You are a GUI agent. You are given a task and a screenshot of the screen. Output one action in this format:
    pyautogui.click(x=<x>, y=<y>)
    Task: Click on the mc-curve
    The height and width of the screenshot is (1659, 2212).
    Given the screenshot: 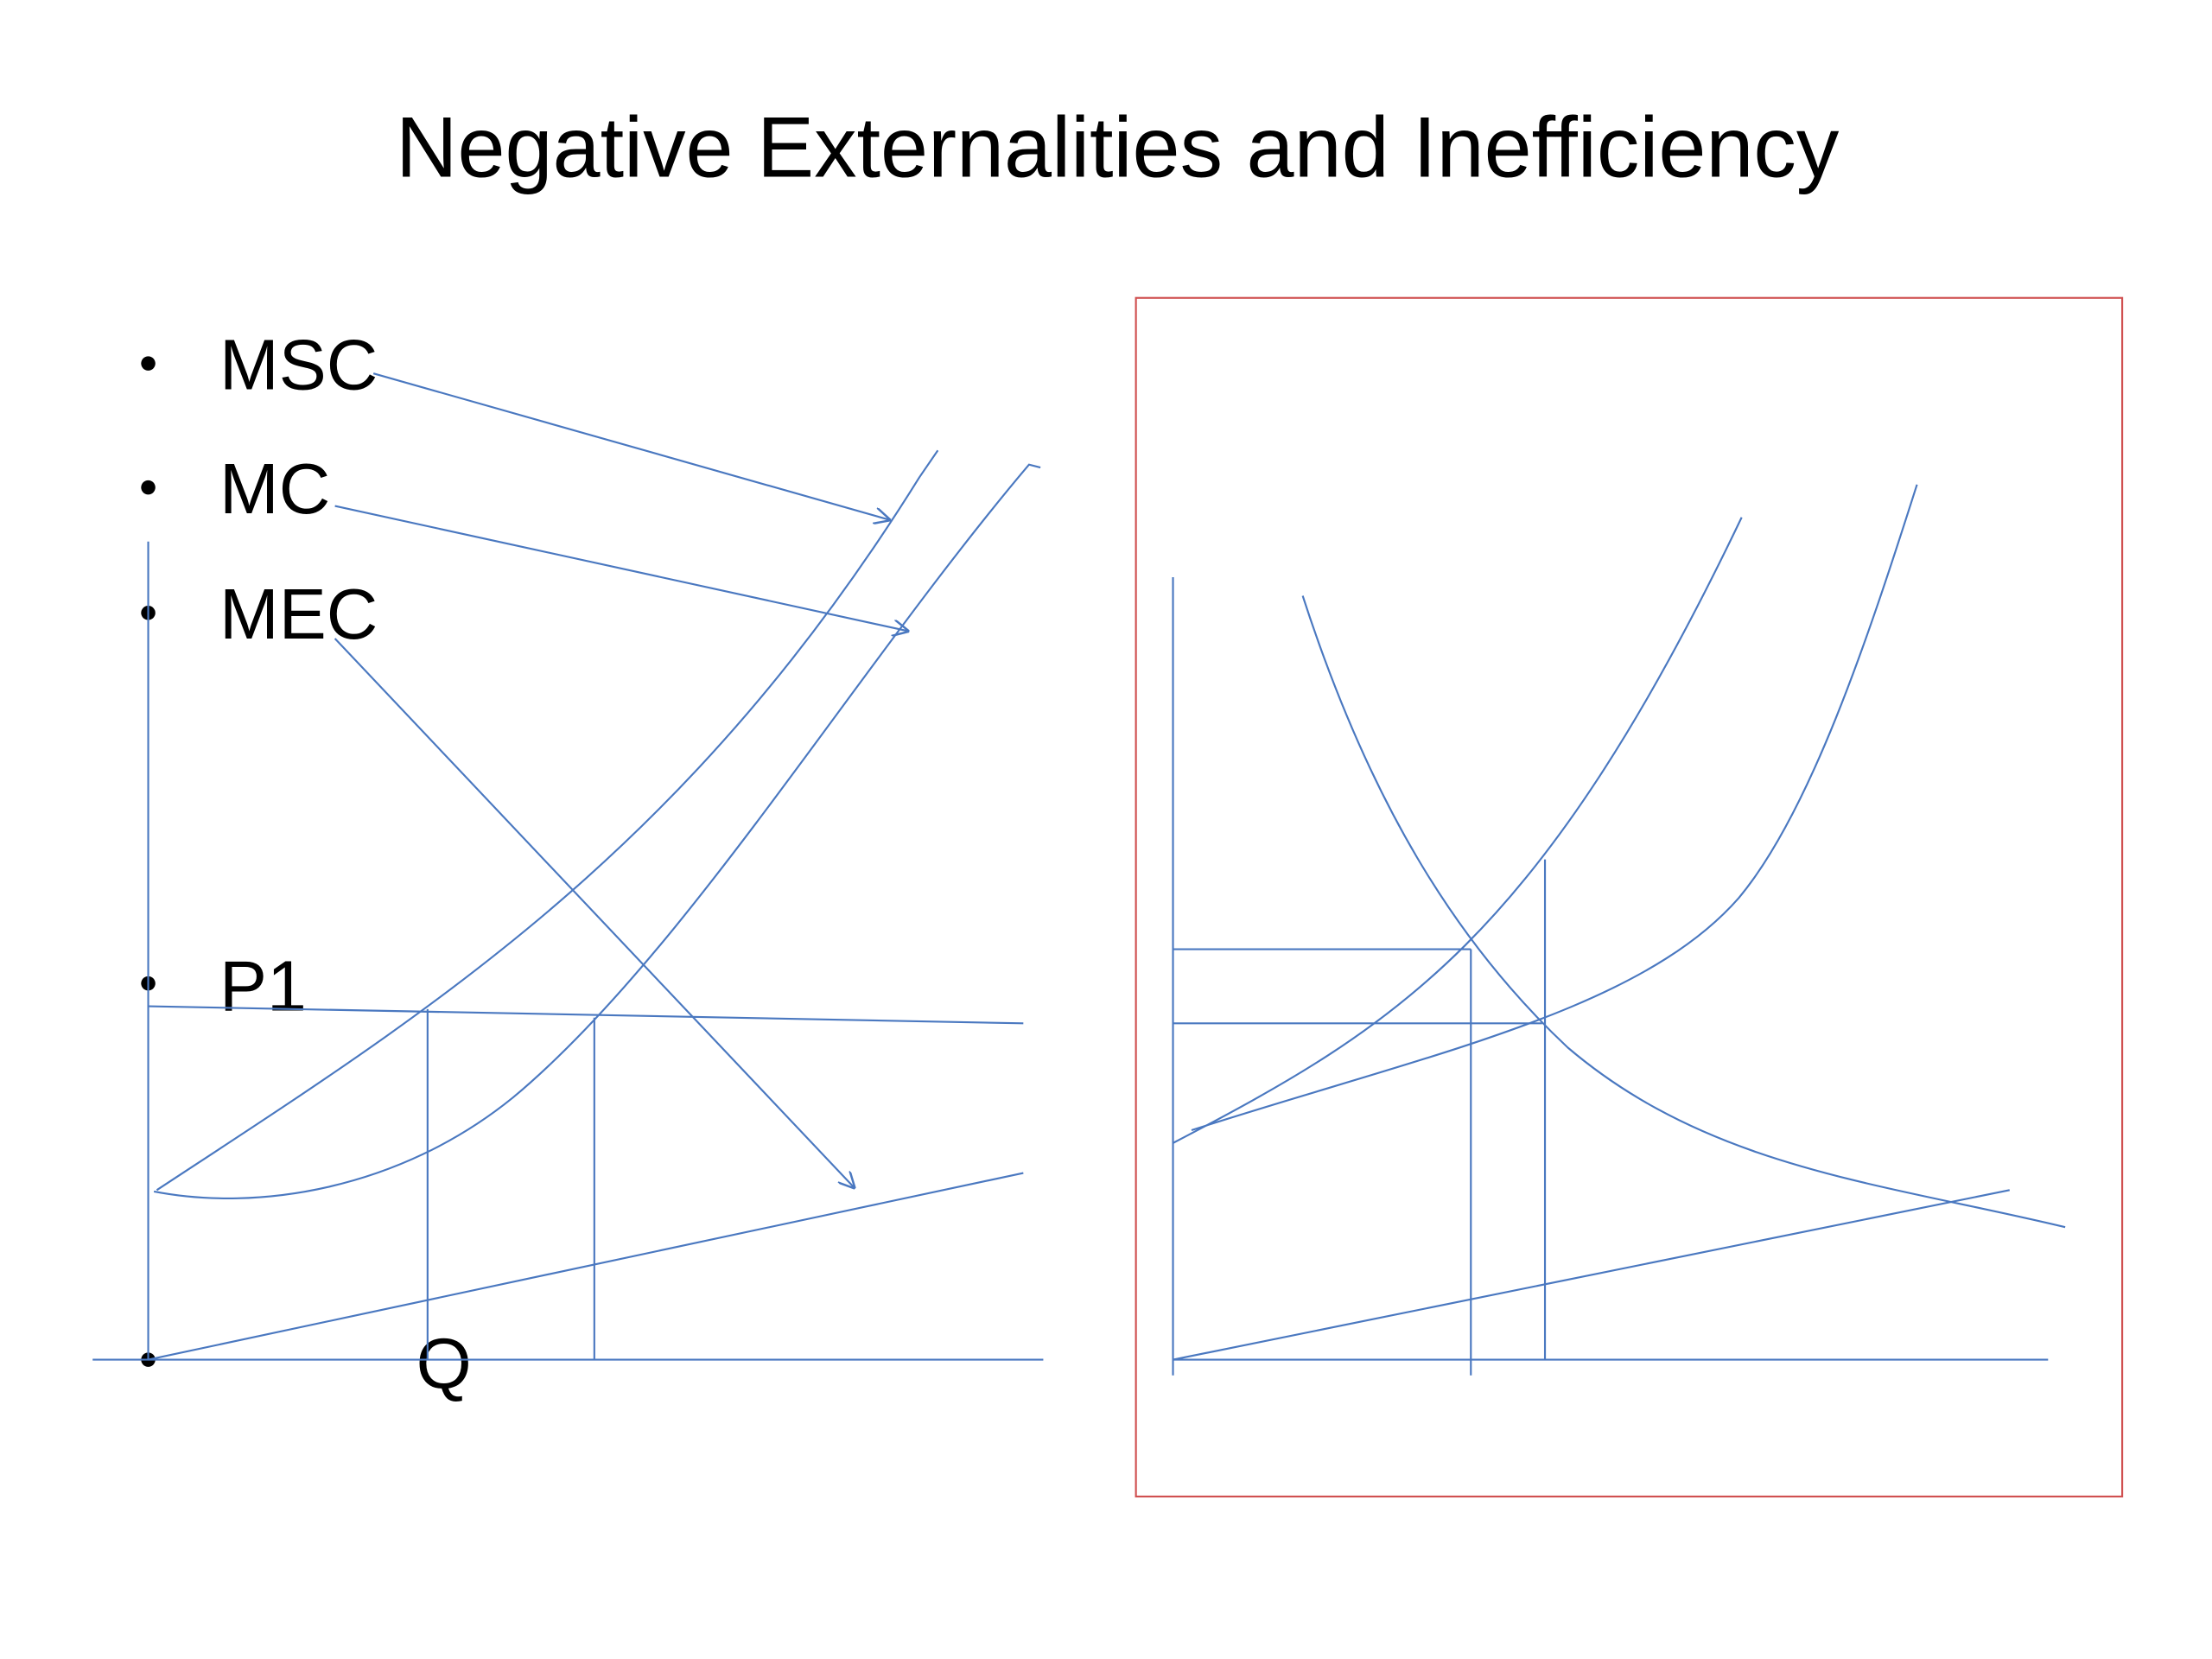 What is the action you would take?
    pyautogui.click(x=1554, y=808)
    